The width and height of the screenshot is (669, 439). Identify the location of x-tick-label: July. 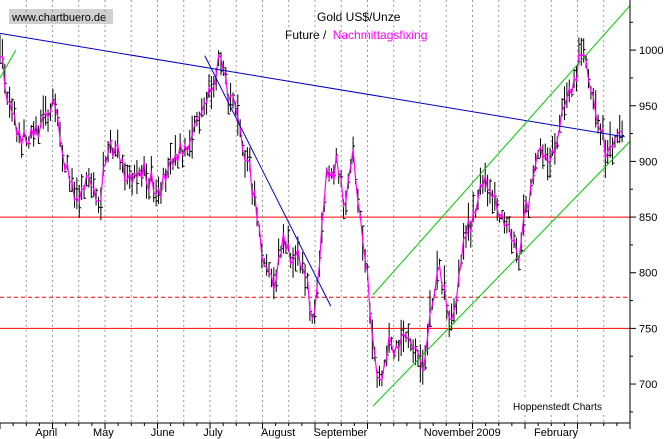
(213, 433).